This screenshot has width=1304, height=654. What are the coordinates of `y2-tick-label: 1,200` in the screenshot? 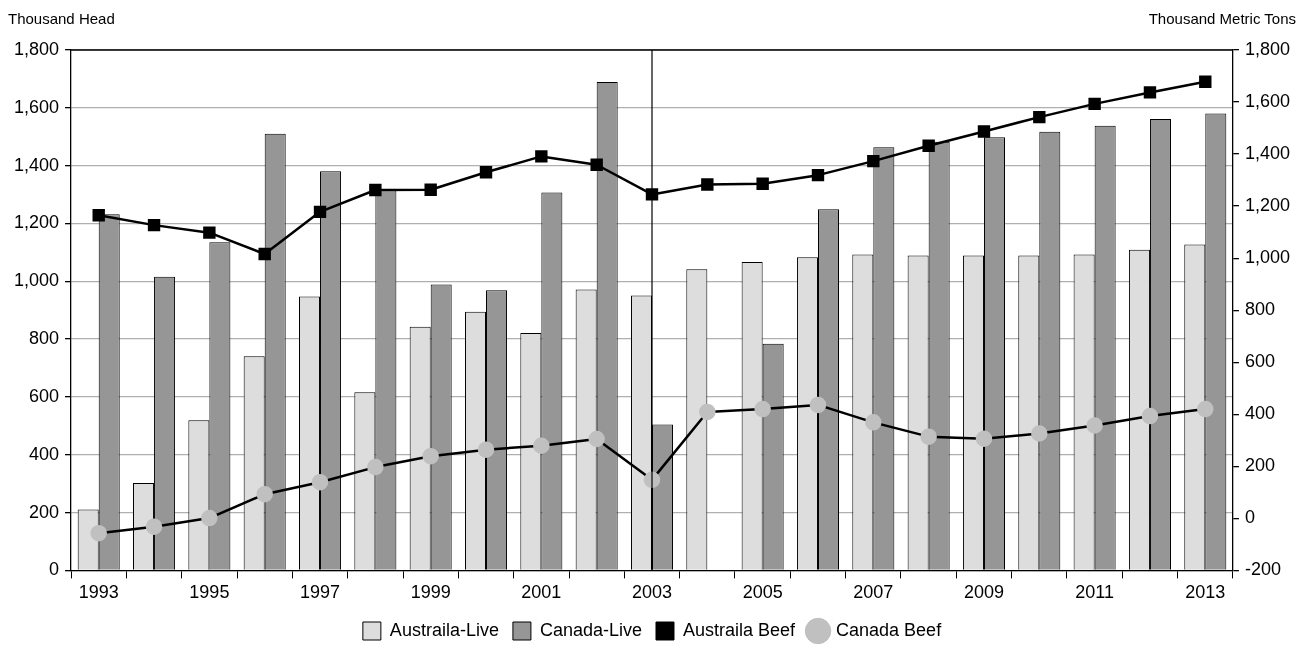 It's located at (1267, 205).